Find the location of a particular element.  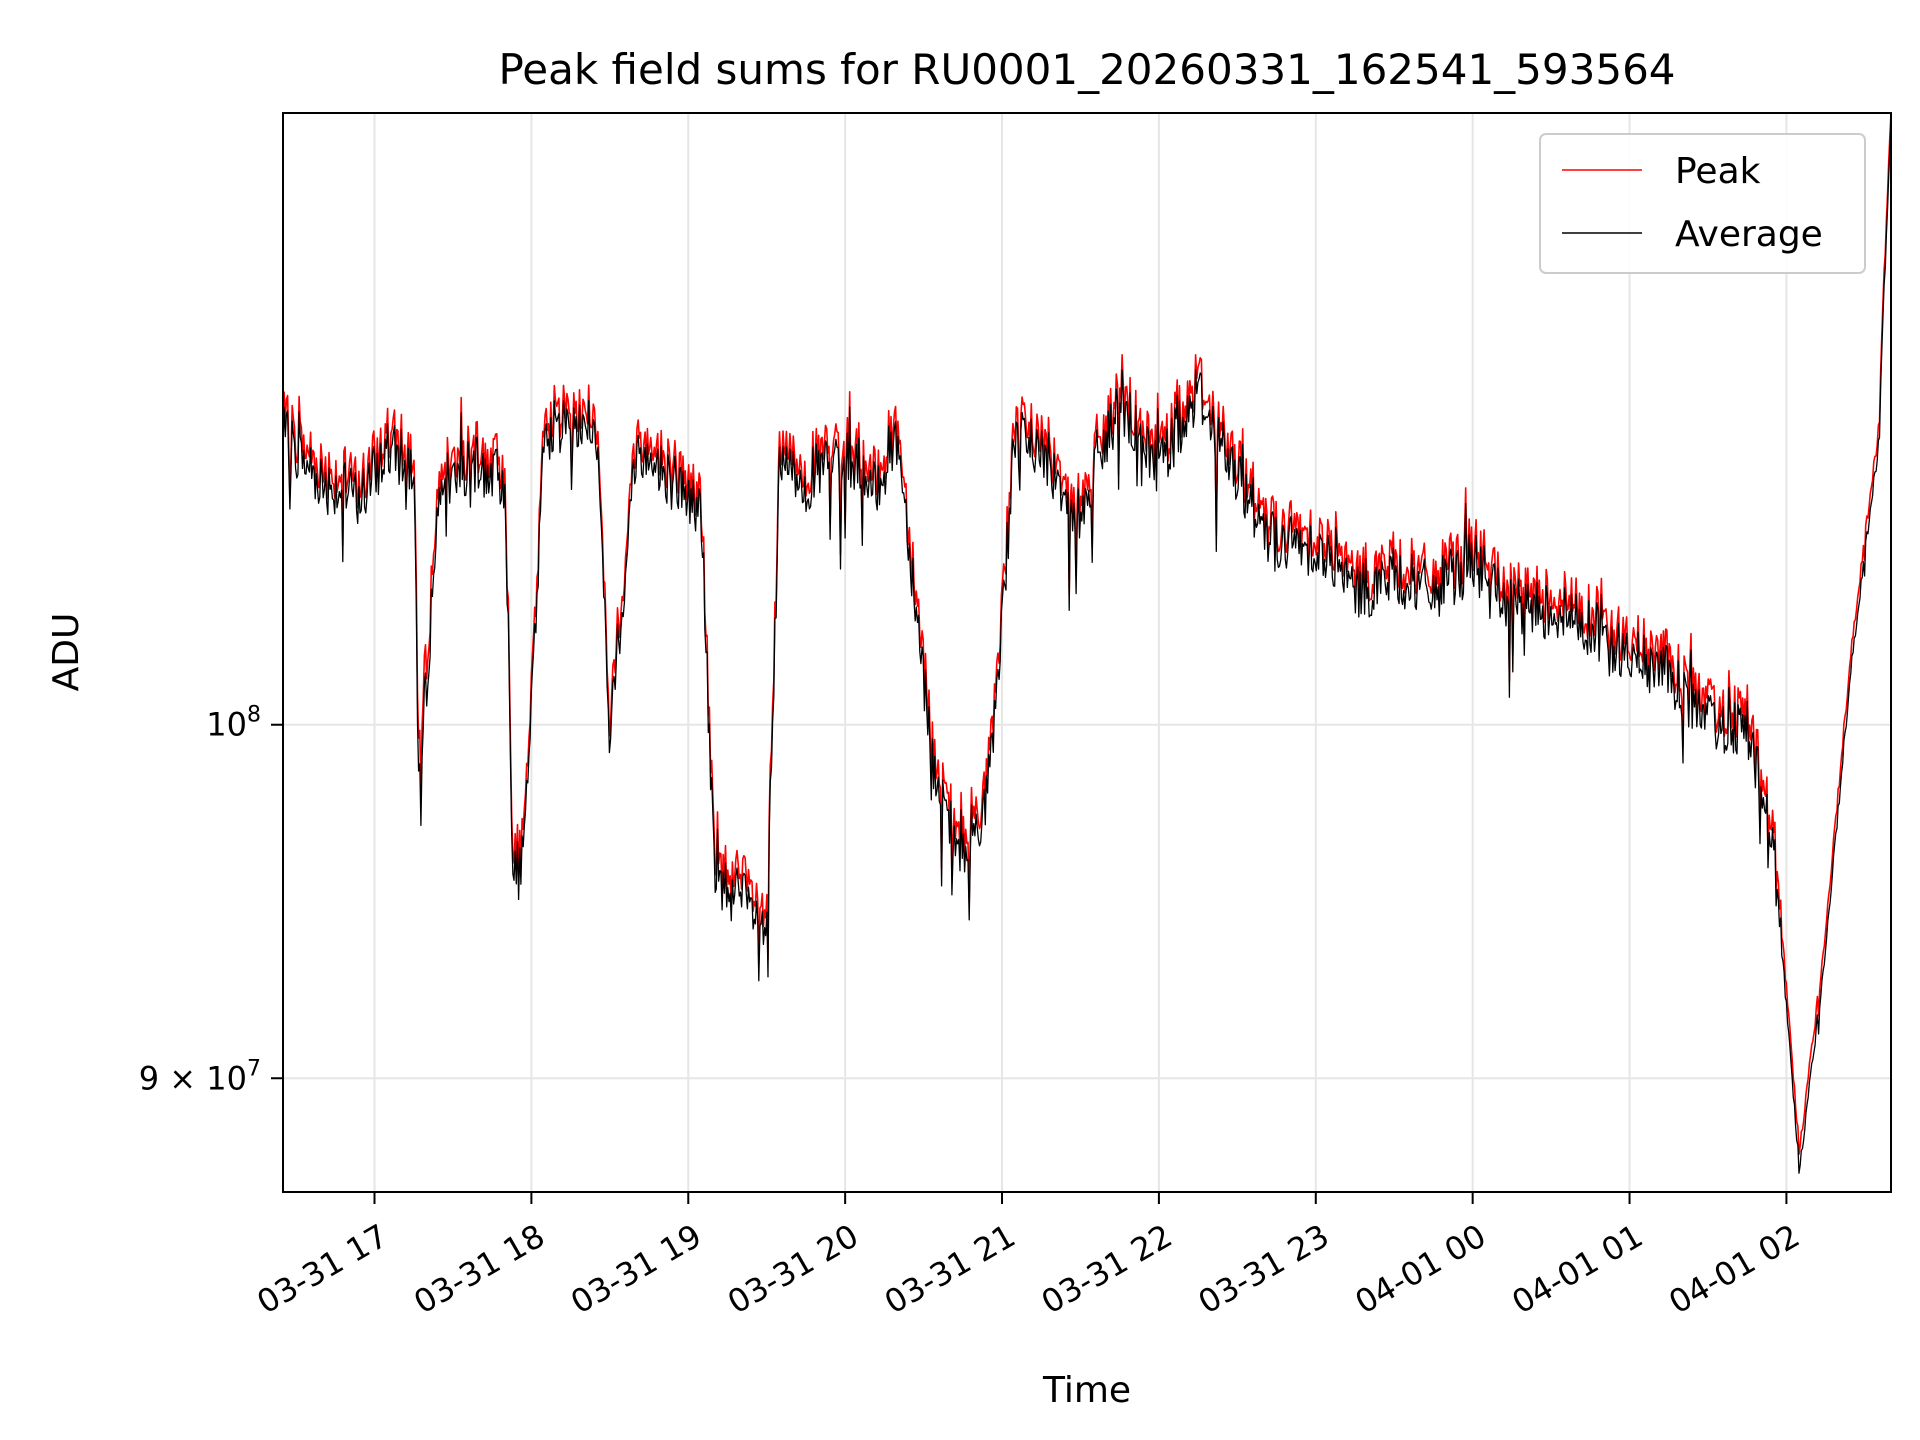

y-tick-label: 108 is located at coordinates (233, 723).